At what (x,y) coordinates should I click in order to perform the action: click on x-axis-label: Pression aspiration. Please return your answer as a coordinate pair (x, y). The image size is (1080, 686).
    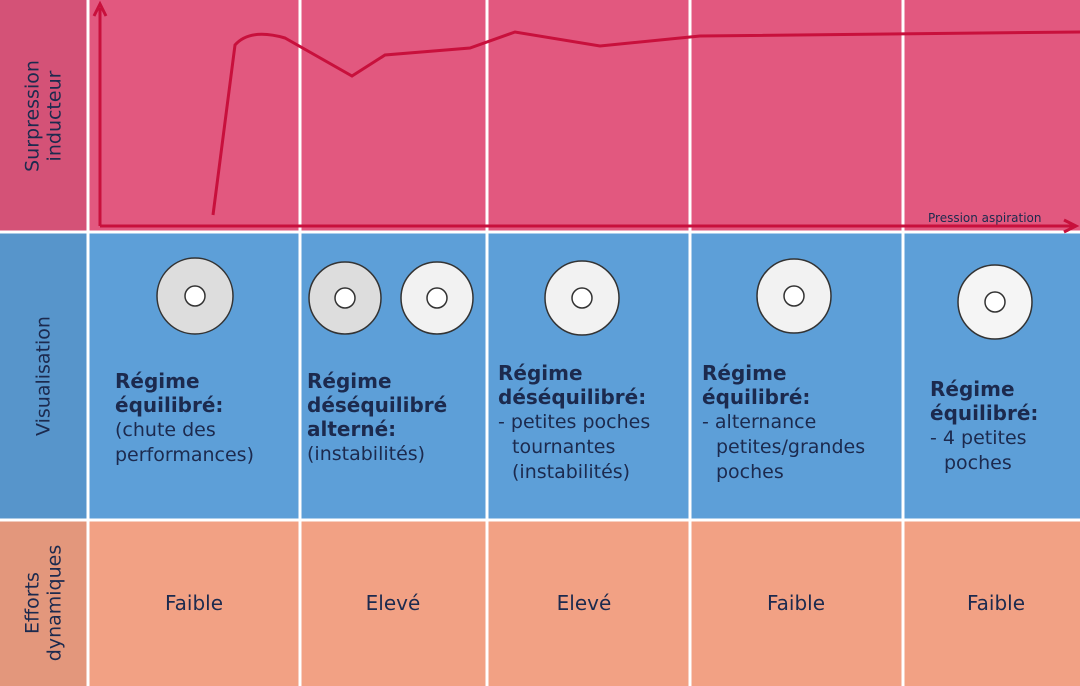
    Looking at the image, I should click on (985, 218).